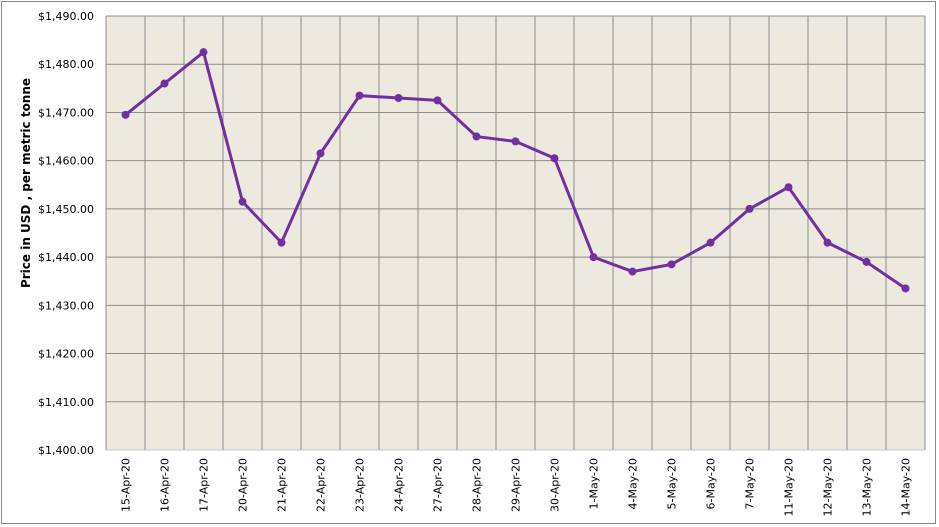 The width and height of the screenshot is (939, 527). I want to click on y-axis-label: Price in USD , per metric tonne, so click(26, 183).